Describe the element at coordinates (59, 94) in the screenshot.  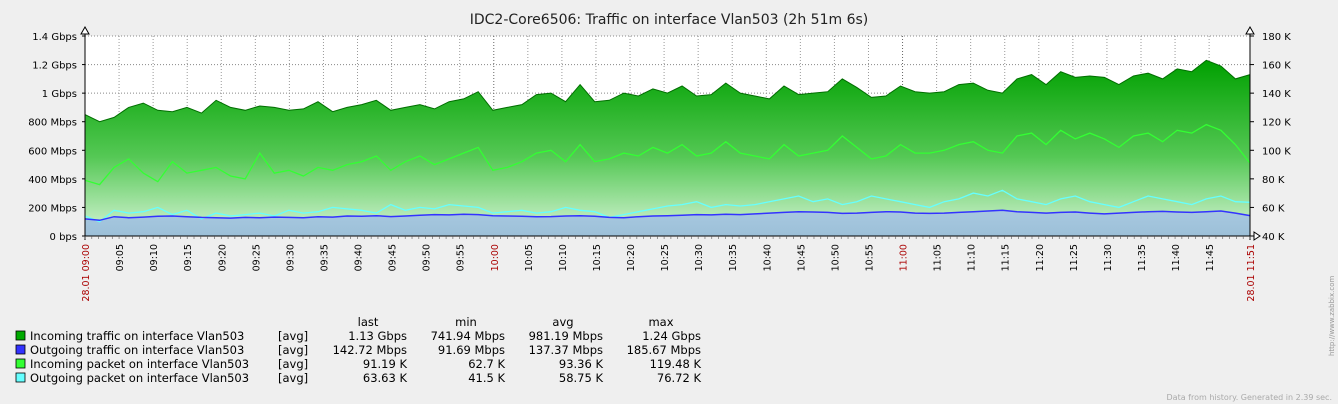
I see `y-left-tick: 1 Gbps` at that location.